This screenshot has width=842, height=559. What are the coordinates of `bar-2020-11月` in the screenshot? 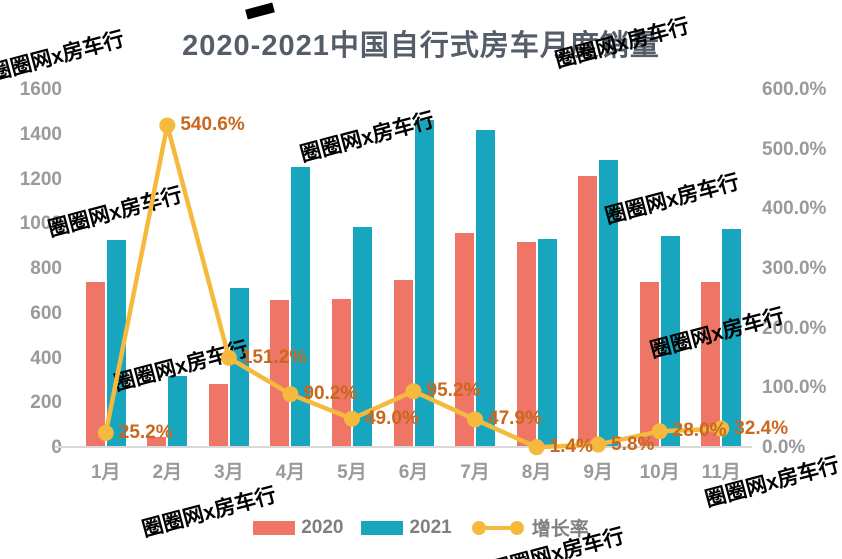 It's located at (711, 365).